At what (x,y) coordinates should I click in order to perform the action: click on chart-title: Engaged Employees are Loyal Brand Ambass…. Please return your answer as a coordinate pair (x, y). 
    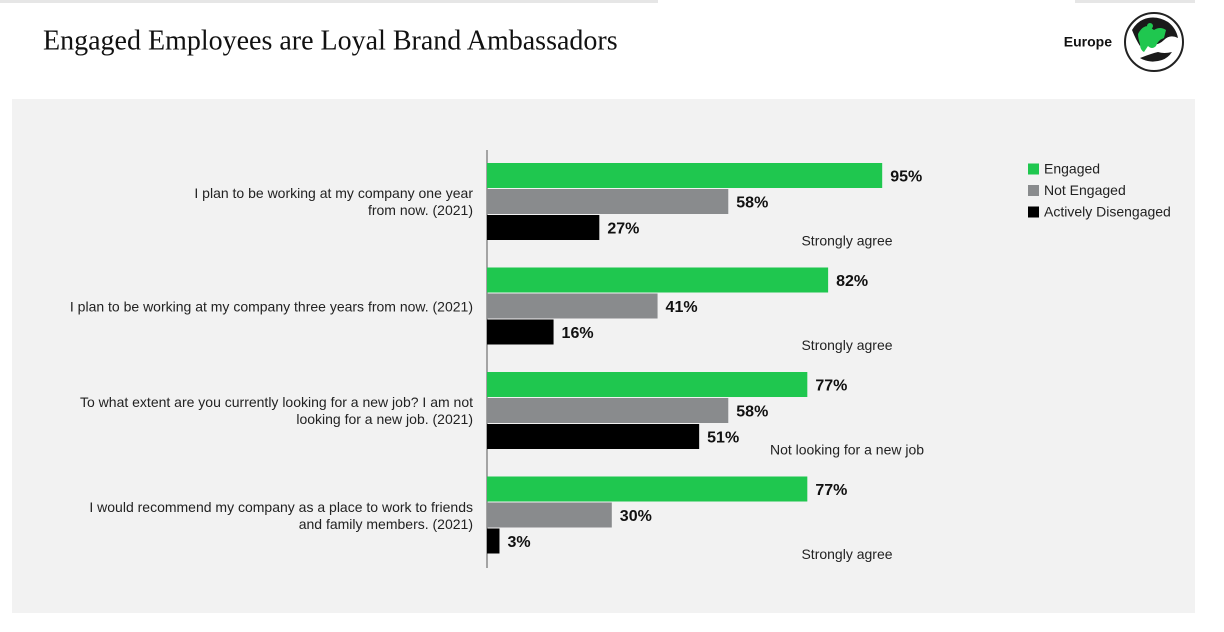
    Looking at the image, I should click on (330, 40).